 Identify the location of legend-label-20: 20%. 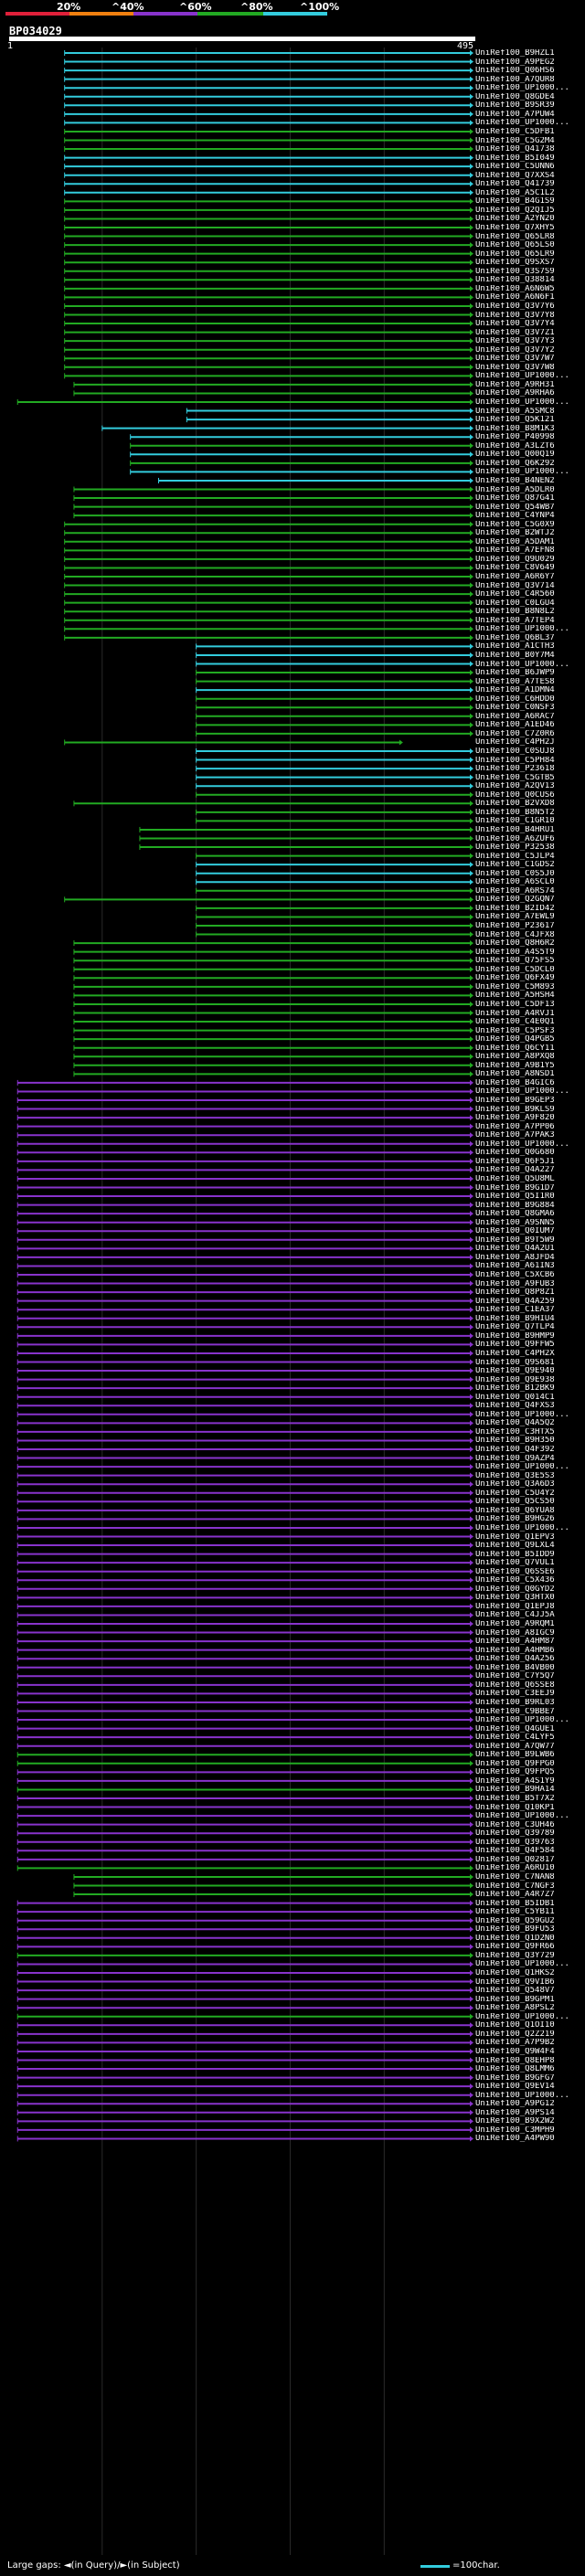
(69, 7).